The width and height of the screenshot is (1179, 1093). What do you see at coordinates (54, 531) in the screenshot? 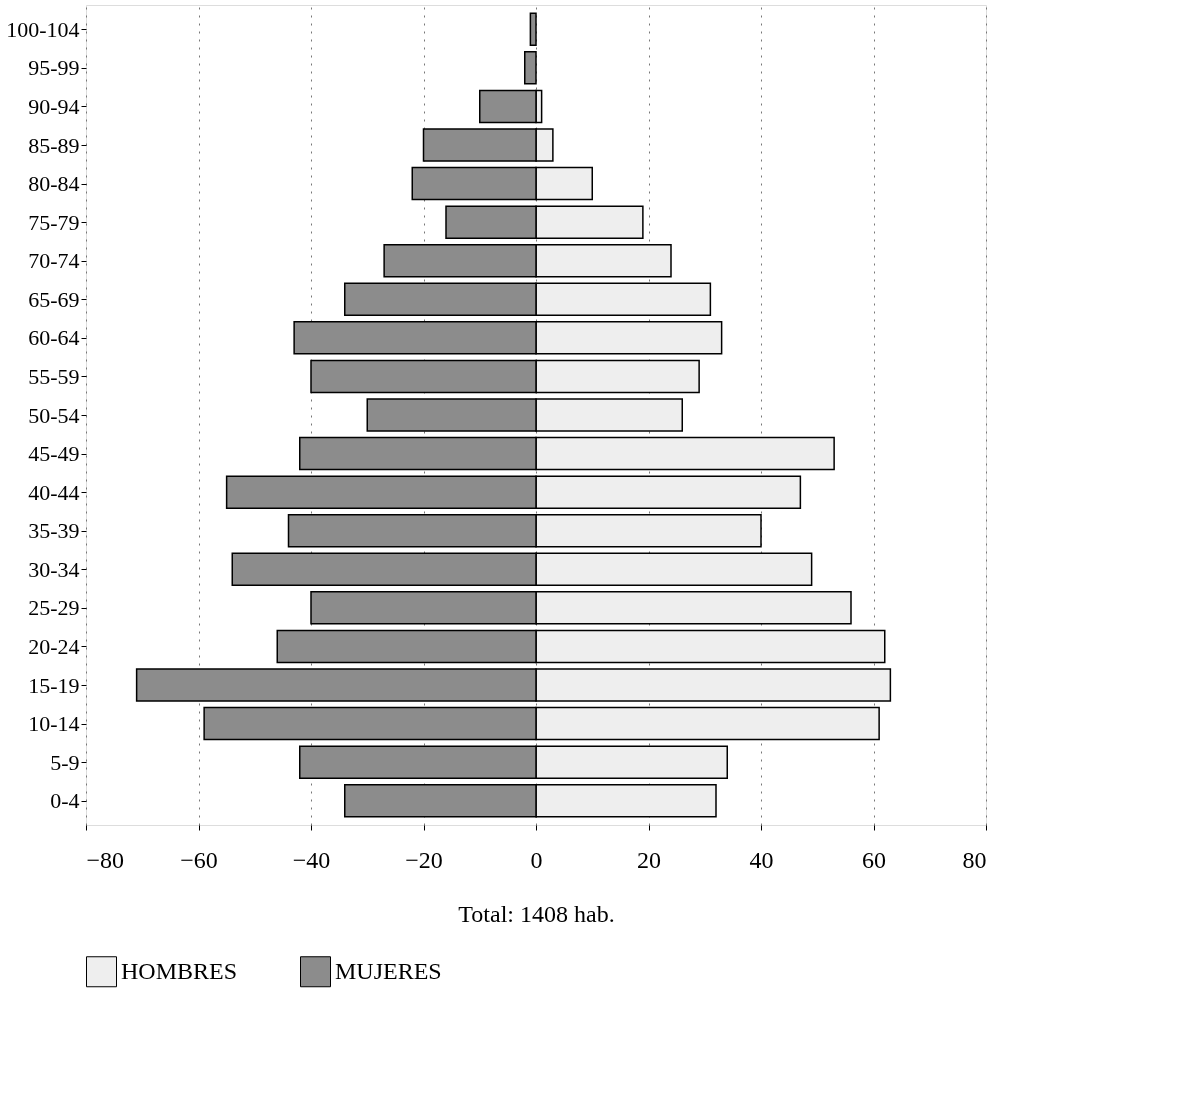
I see `y-tick-label: 35-39` at bounding box center [54, 531].